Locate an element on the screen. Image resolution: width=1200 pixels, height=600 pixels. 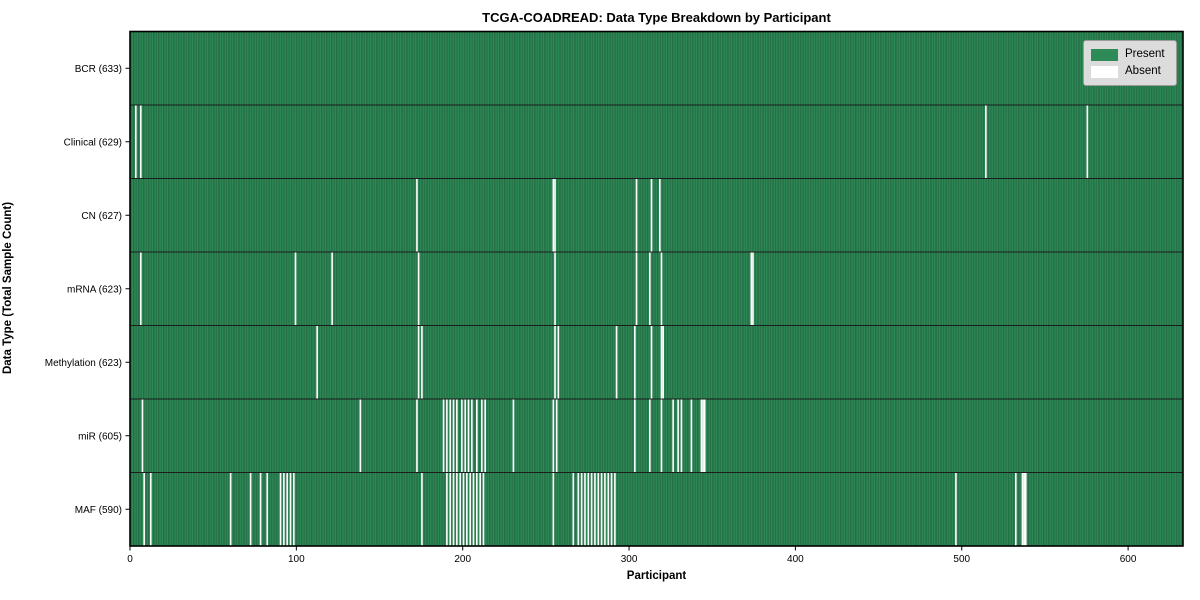
legend-entry-absent: Absent is located at coordinates (1130, 71).